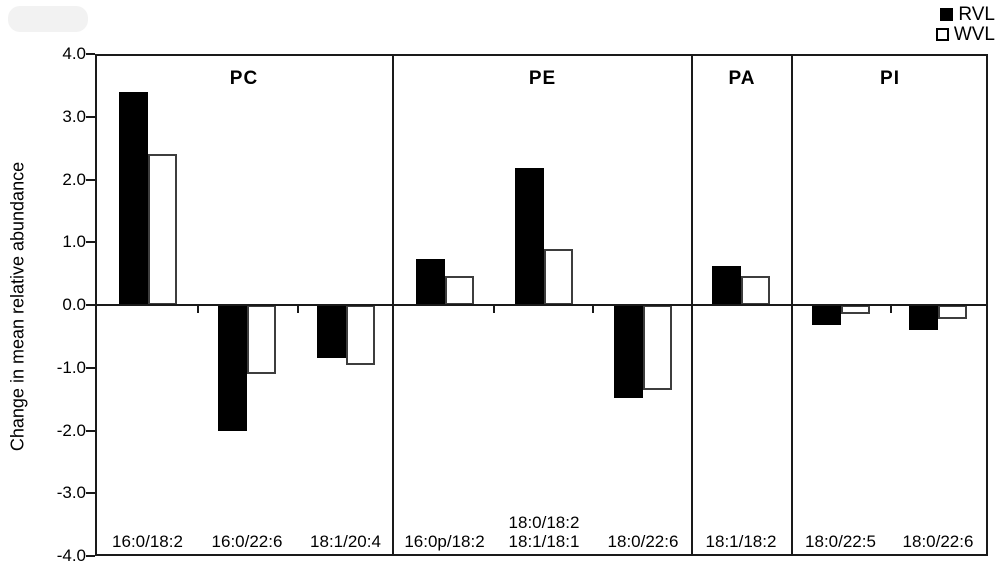 Image resolution: width=1000 pixels, height=576 pixels. I want to click on y-tick-label: 4.0, so click(74, 53).